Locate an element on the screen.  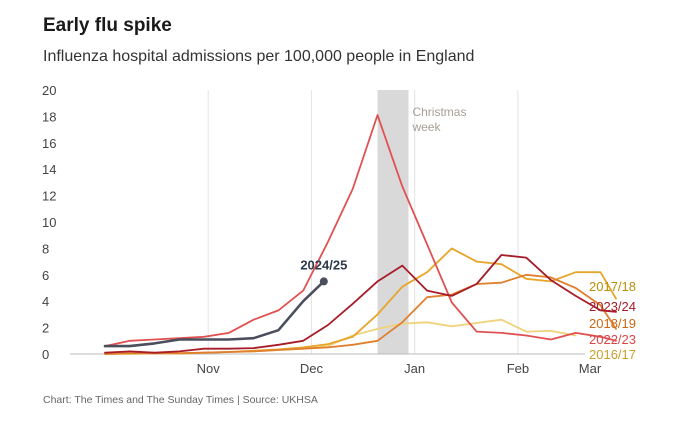
legend-label-2016-17: 2016/17 is located at coordinates (612, 354).